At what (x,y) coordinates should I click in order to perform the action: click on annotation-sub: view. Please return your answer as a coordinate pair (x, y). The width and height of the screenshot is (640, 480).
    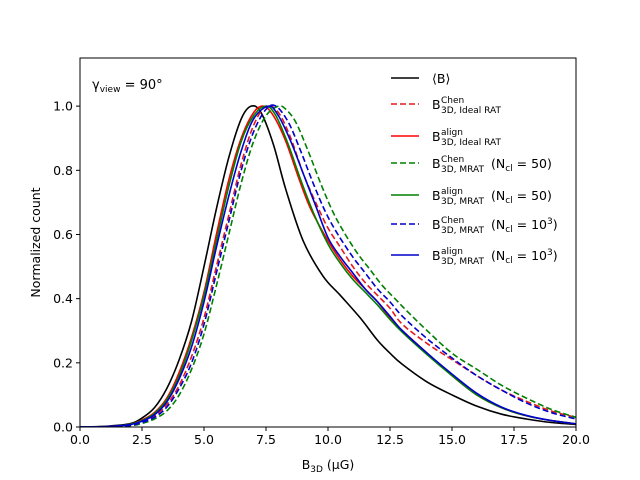
    Looking at the image, I should click on (110, 90).